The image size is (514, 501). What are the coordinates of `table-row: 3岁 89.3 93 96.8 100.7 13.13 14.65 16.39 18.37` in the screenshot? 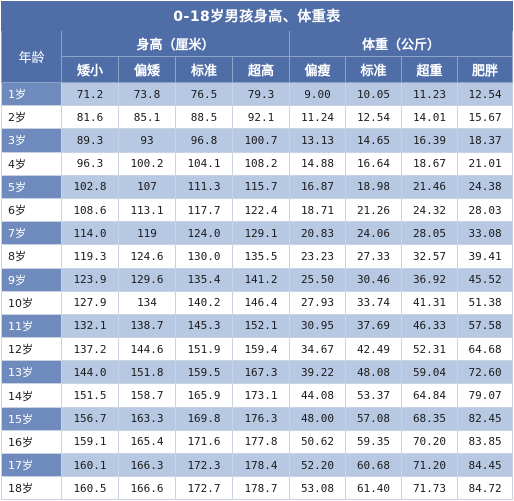 It's located at (257, 140).